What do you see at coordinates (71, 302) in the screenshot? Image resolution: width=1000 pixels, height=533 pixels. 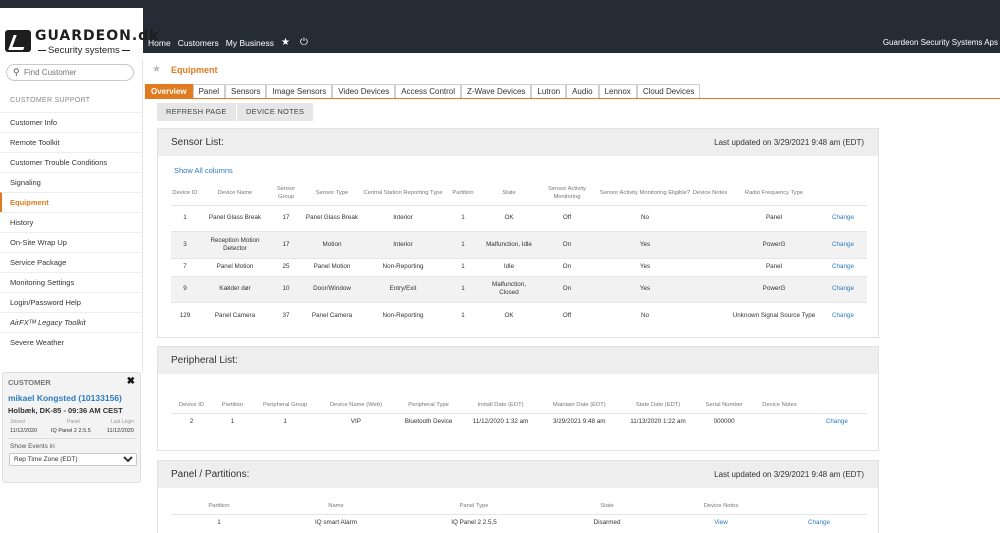 I see `sidebar-item-login-password-help: Login/Password Help` at bounding box center [71, 302].